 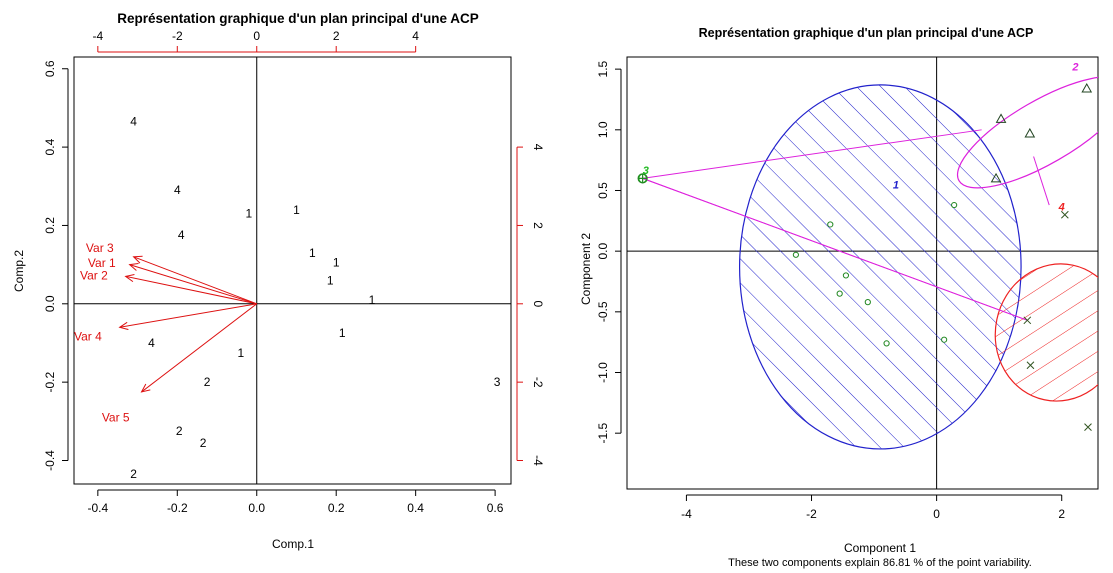 I want to click on cluster-label: 2, so click(x=1074, y=68).